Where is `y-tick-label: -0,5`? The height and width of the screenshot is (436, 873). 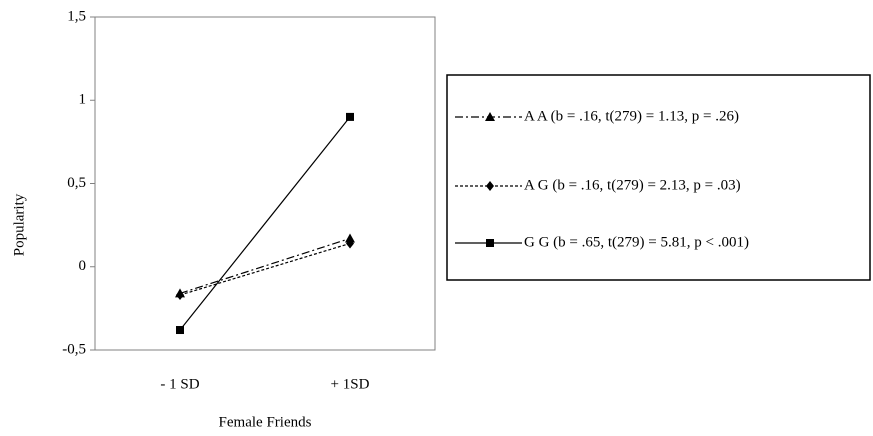
y-tick-label: -0,5 is located at coordinates (74, 349).